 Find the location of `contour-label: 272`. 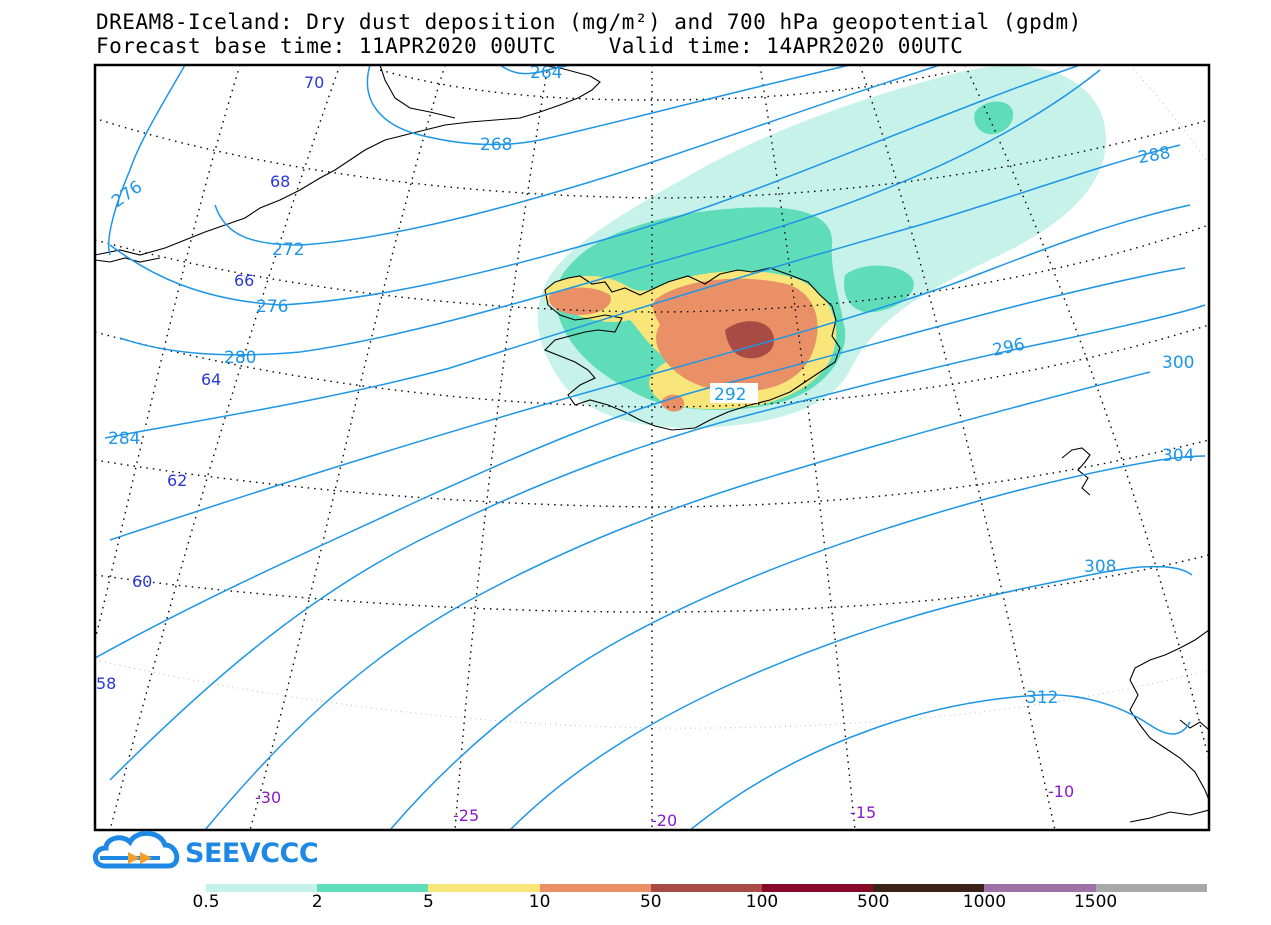

contour-label: 272 is located at coordinates (288, 250).